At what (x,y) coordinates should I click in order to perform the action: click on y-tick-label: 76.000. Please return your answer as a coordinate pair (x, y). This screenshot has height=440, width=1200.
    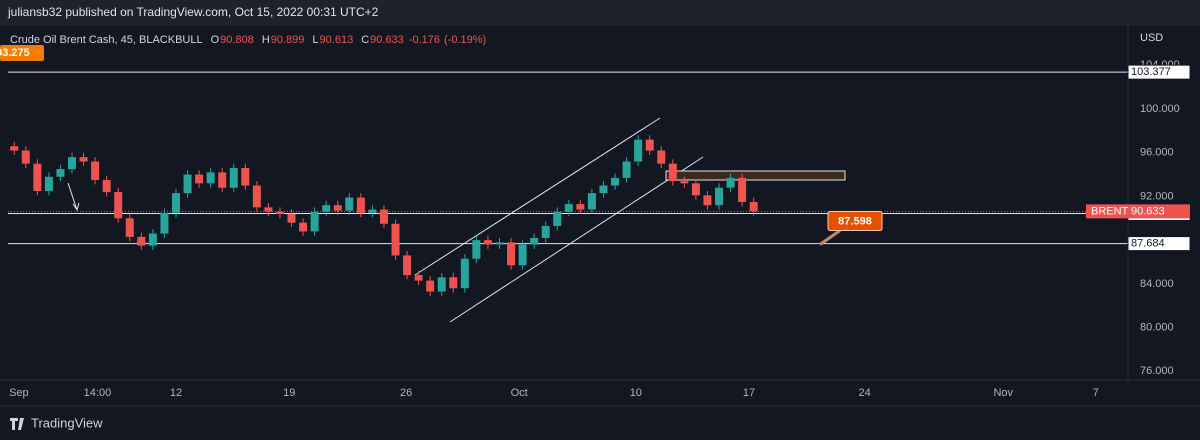
    Looking at the image, I should click on (1157, 371).